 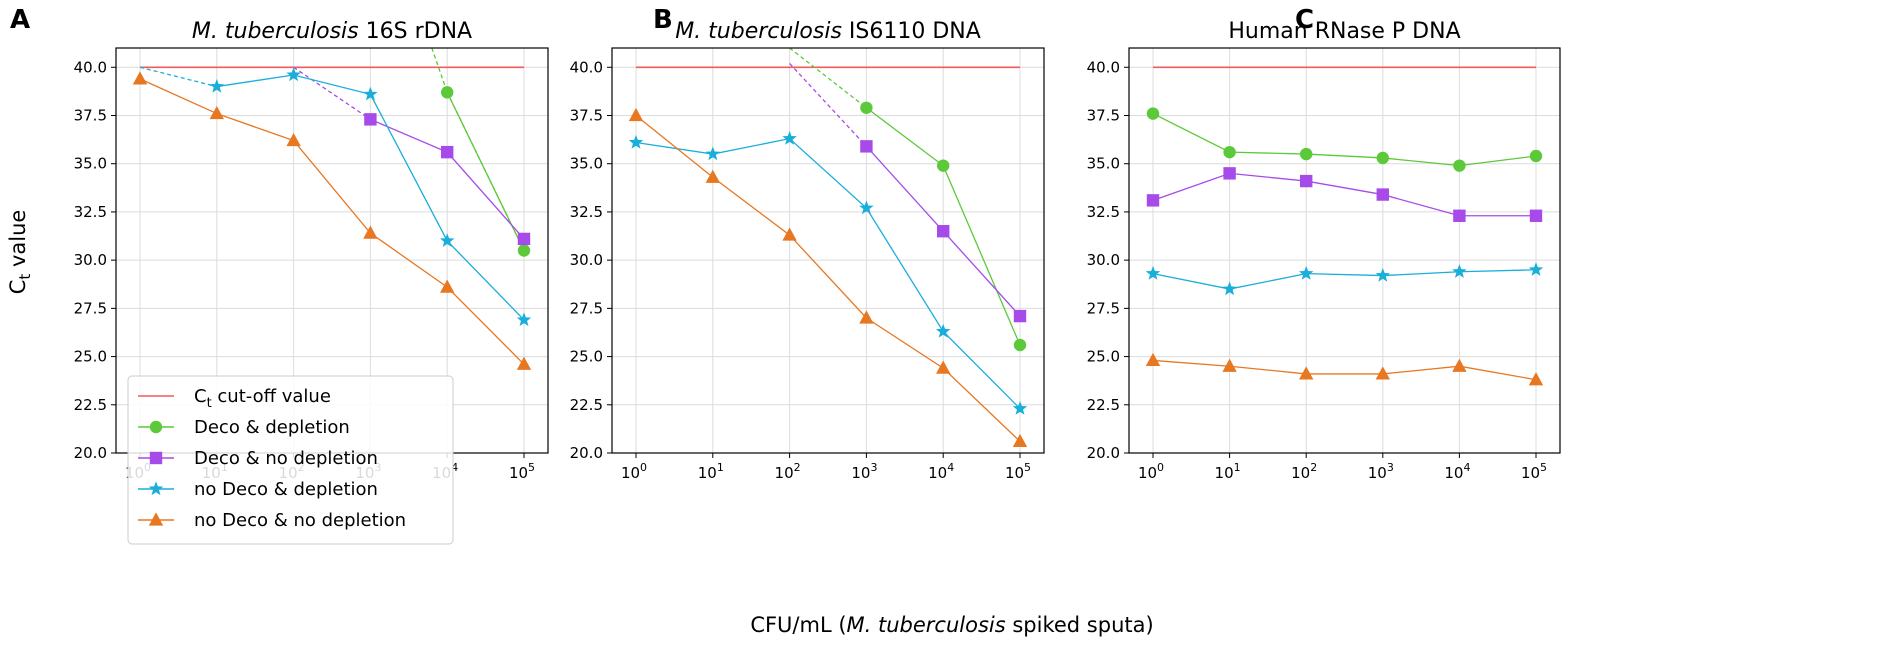 What do you see at coordinates (1304, 471) in the screenshot?
I see `x-tick-label: 10²` at bounding box center [1304, 471].